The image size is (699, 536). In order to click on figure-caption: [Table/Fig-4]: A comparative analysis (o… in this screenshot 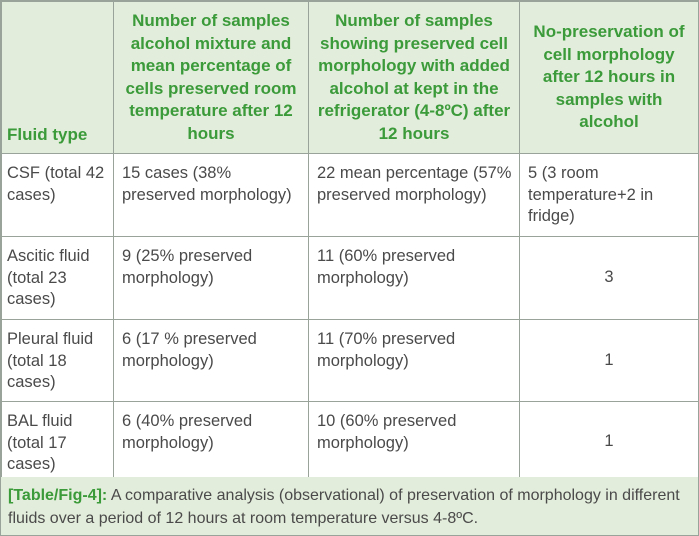, I will do `click(349, 506)`.